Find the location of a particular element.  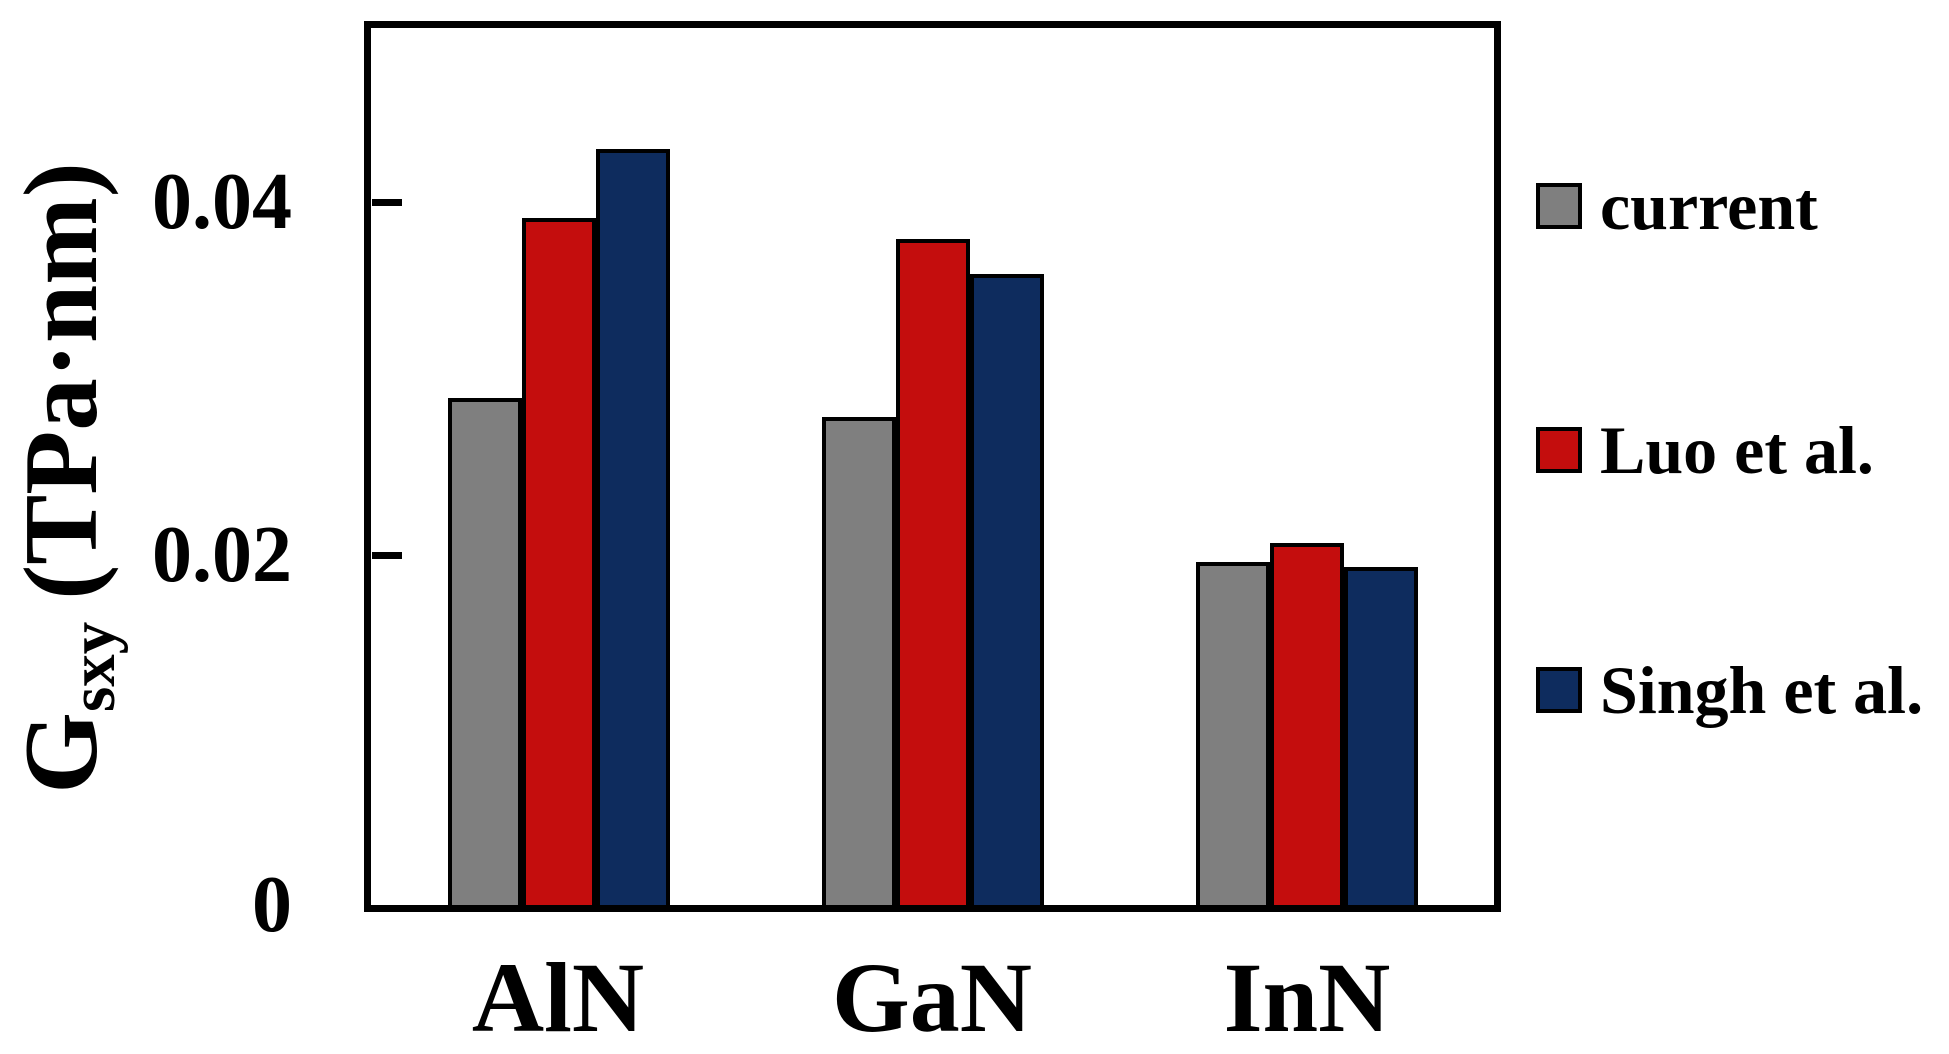

legend-item-singh-et-al: Singh et al. is located at coordinates (1729, 690).